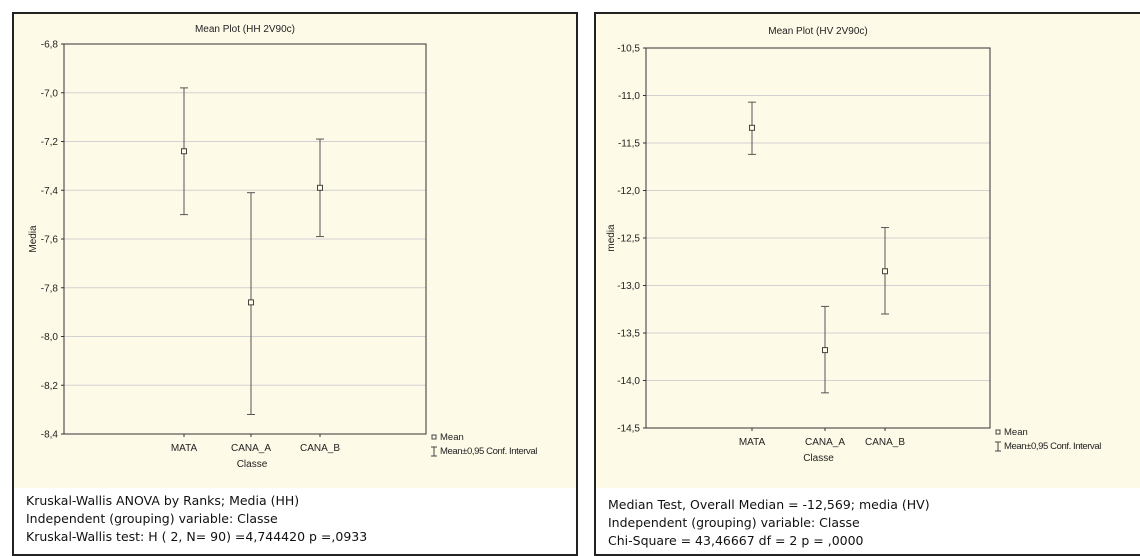 Image resolution: width=1140 pixels, height=556 pixels. Describe the element at coordinates (33, 239) in the screenshot. I see `y-axis-label: Media` at that location.